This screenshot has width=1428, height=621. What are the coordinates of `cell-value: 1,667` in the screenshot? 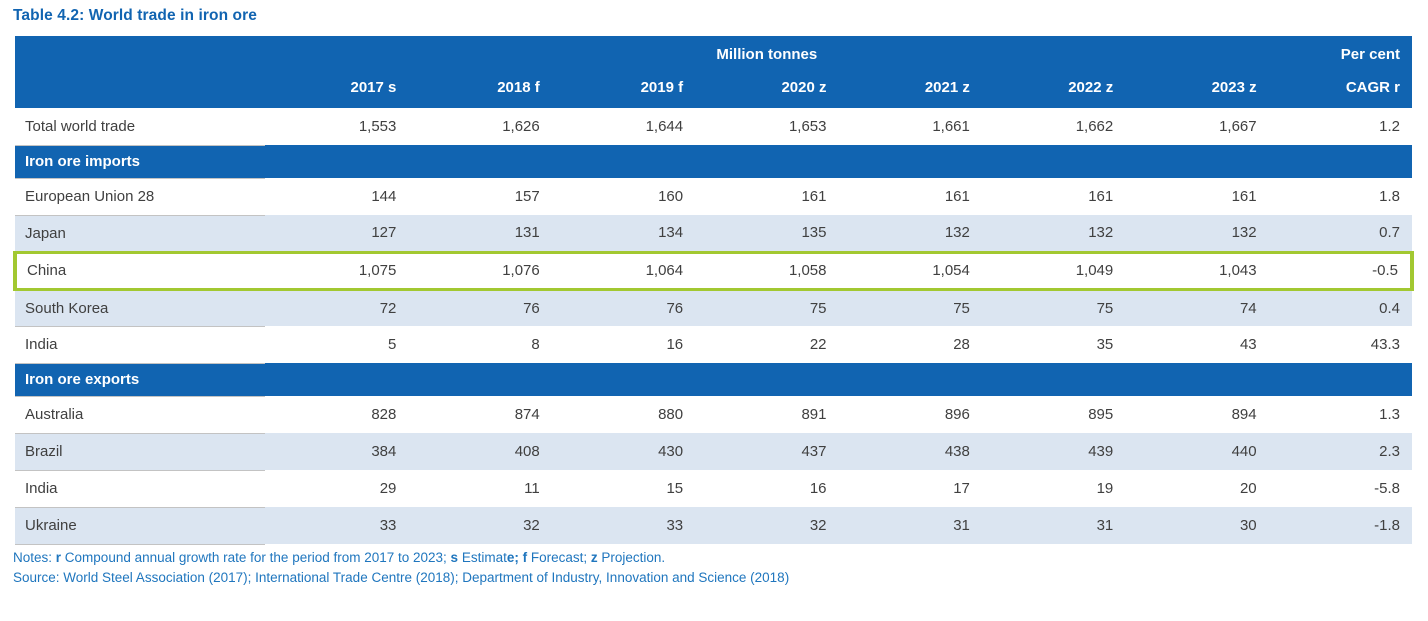 It's located at (1197, 126).